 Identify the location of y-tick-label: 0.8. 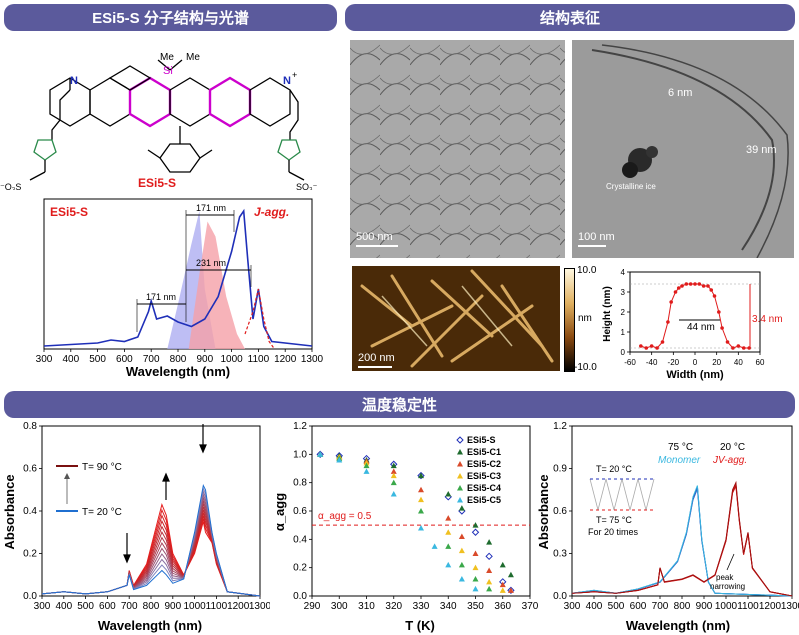
(30, 426).